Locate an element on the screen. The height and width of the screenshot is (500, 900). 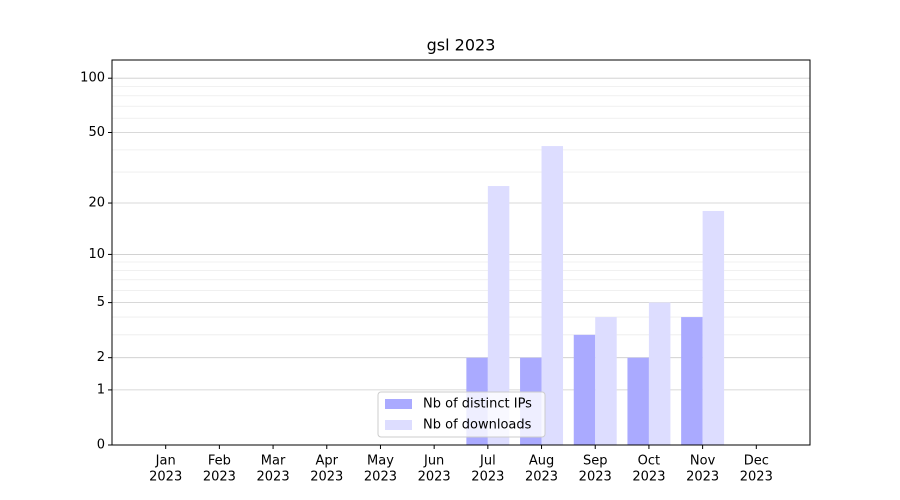
y-tick-label: 50 is located at coordinates (96, 132).